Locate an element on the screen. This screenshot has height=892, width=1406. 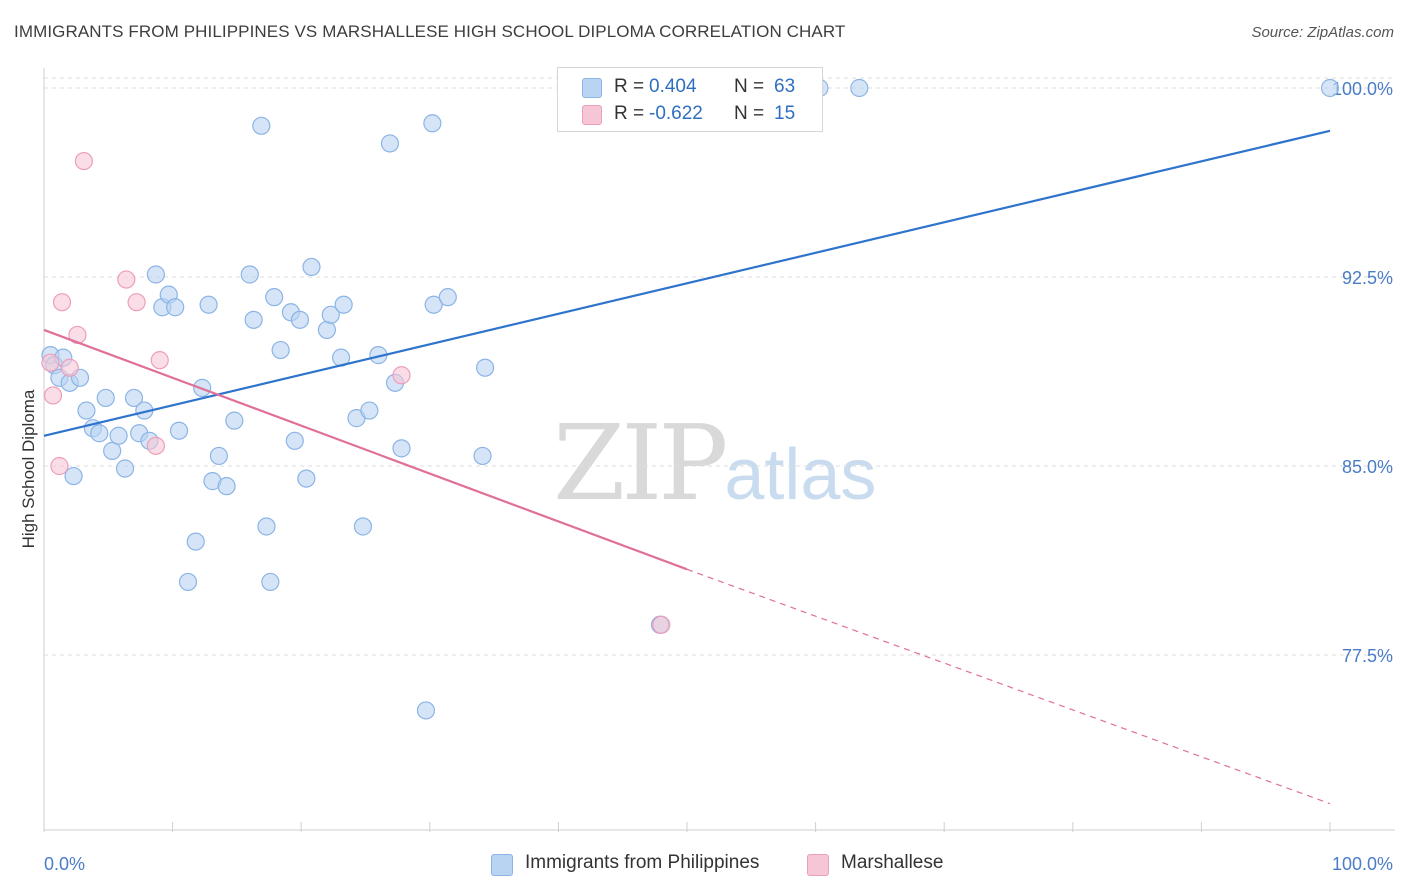
marshallese-trend-line is located at coordinates (365, 449).